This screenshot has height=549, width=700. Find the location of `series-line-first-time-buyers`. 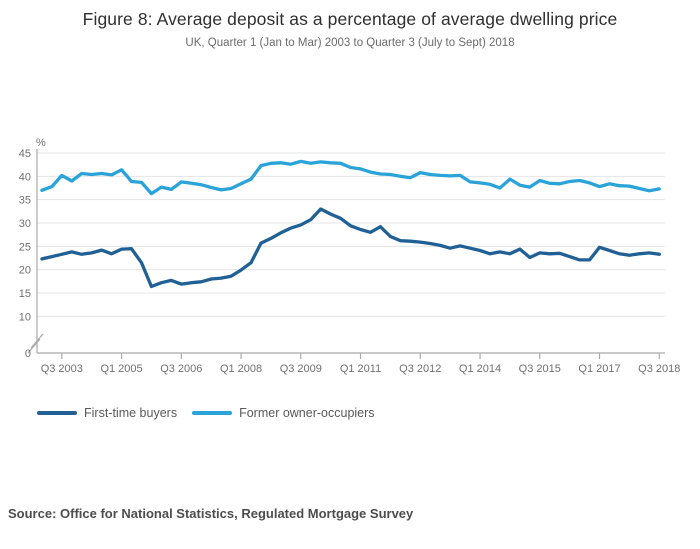

series-line-first-time-buyers is located at coordinates (350, 248).